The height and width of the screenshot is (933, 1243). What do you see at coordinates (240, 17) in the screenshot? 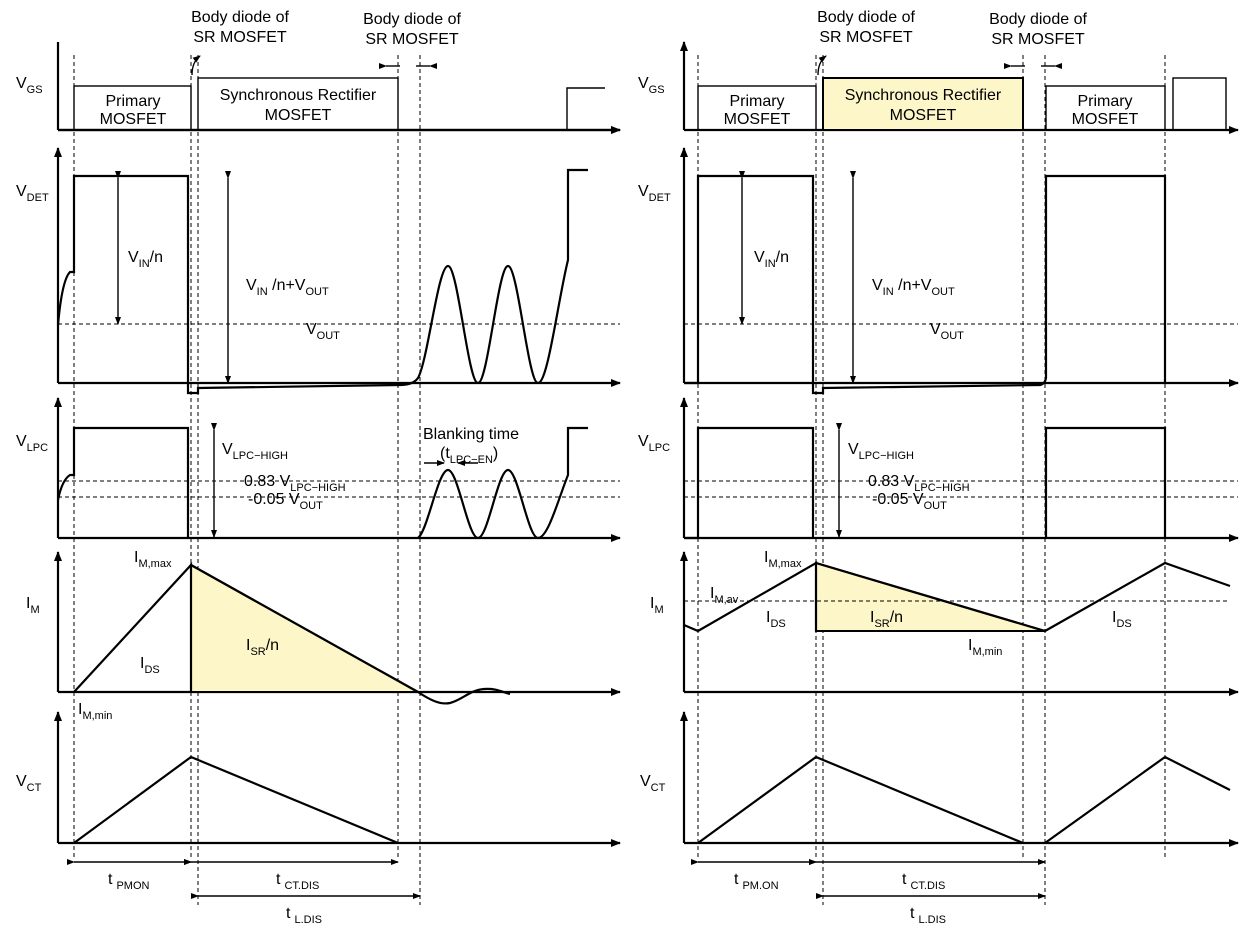
I see `left-body-diode-1-line1: Body diode of` at bounding box center [240, 17].